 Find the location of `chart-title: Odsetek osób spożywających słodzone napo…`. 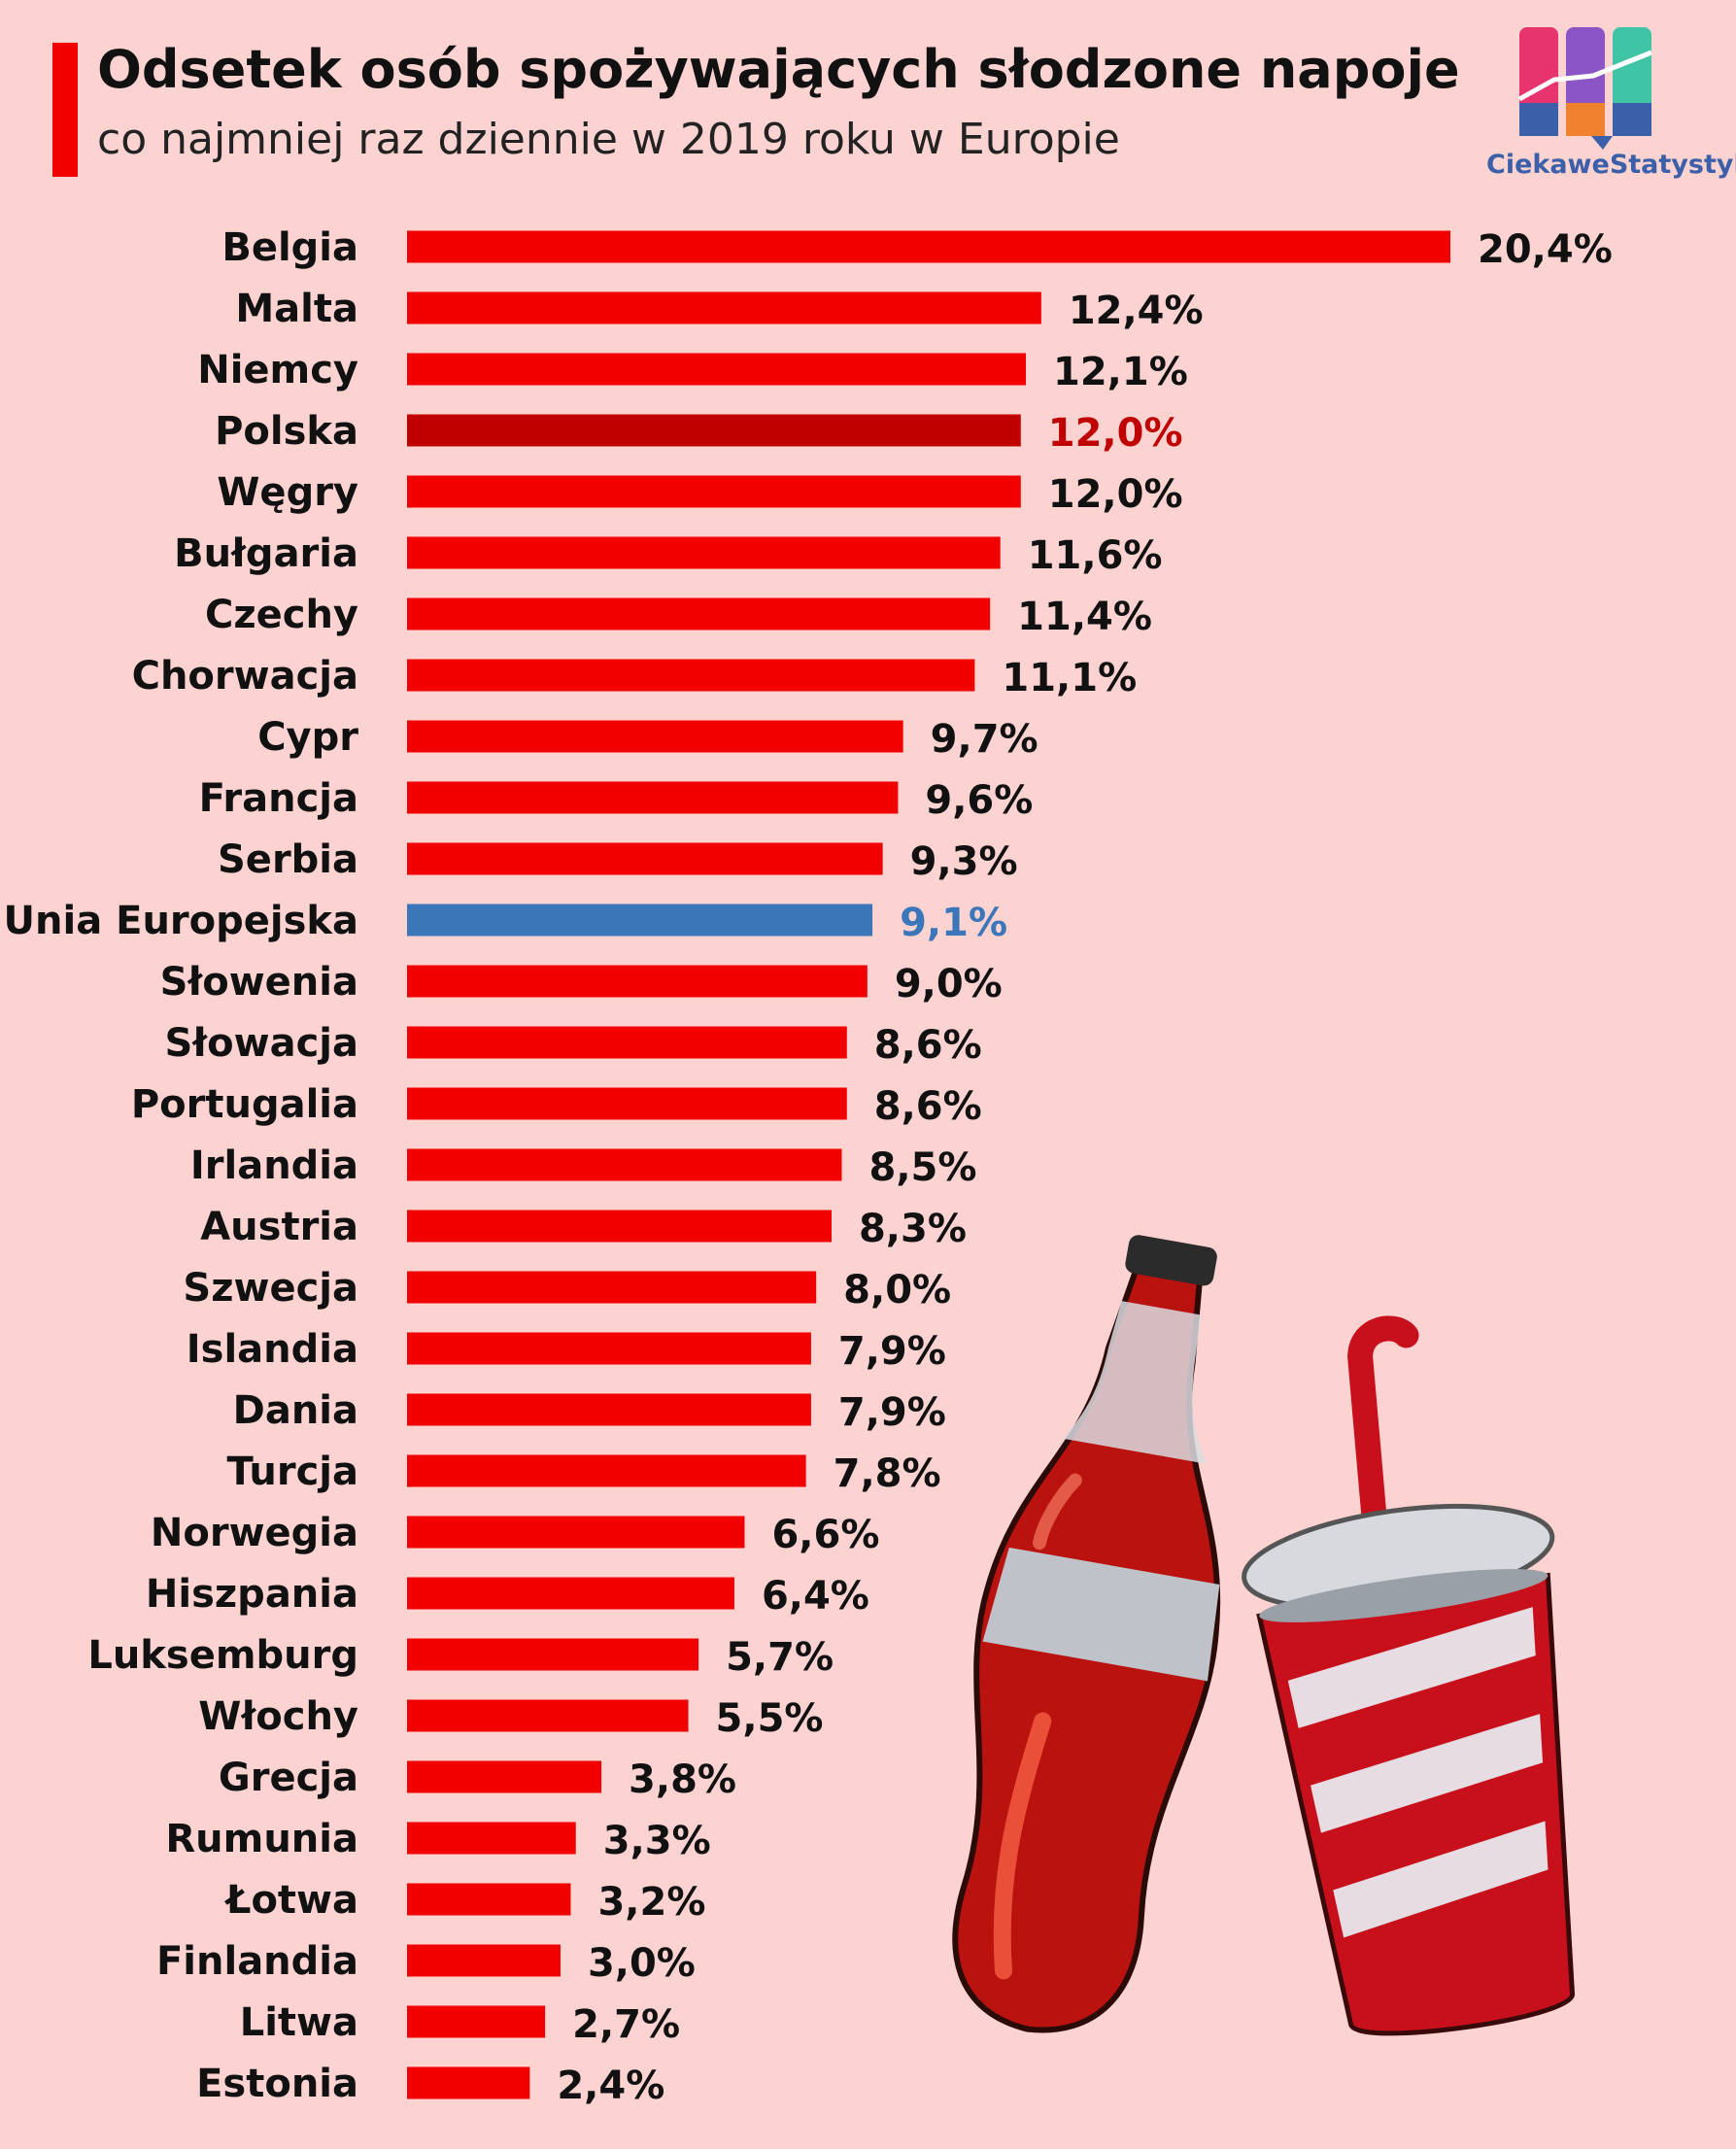

chart-title: Odsetek osób spożywających słodzone napo… is located at coordinates (778, 69).